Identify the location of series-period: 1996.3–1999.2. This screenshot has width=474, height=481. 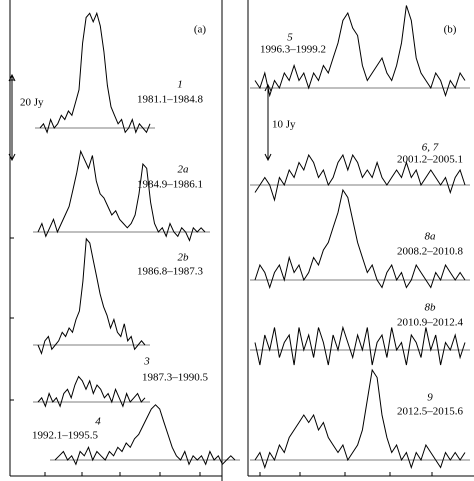
(293, 50).